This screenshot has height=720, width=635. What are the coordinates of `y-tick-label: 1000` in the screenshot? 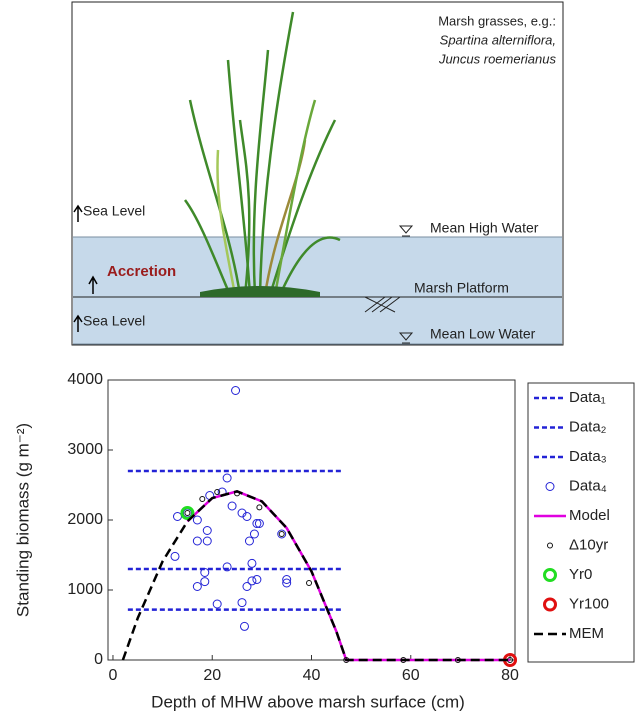 It's located at (85, 589).